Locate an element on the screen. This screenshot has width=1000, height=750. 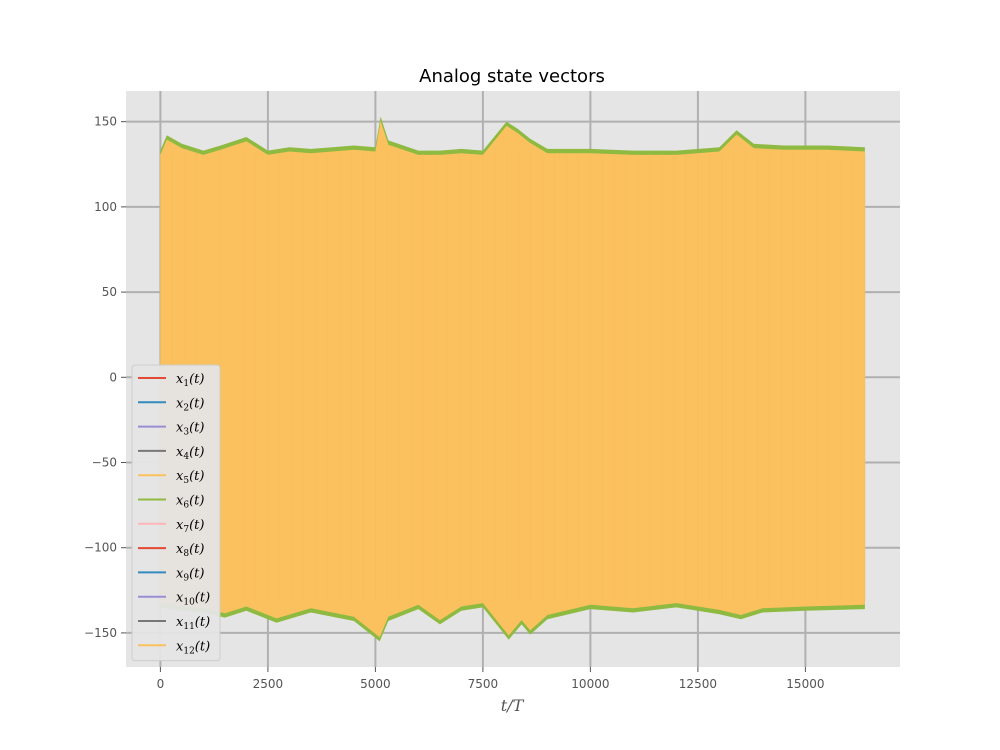
legend-entry: x1(t) is located at coordinates (190, 380).